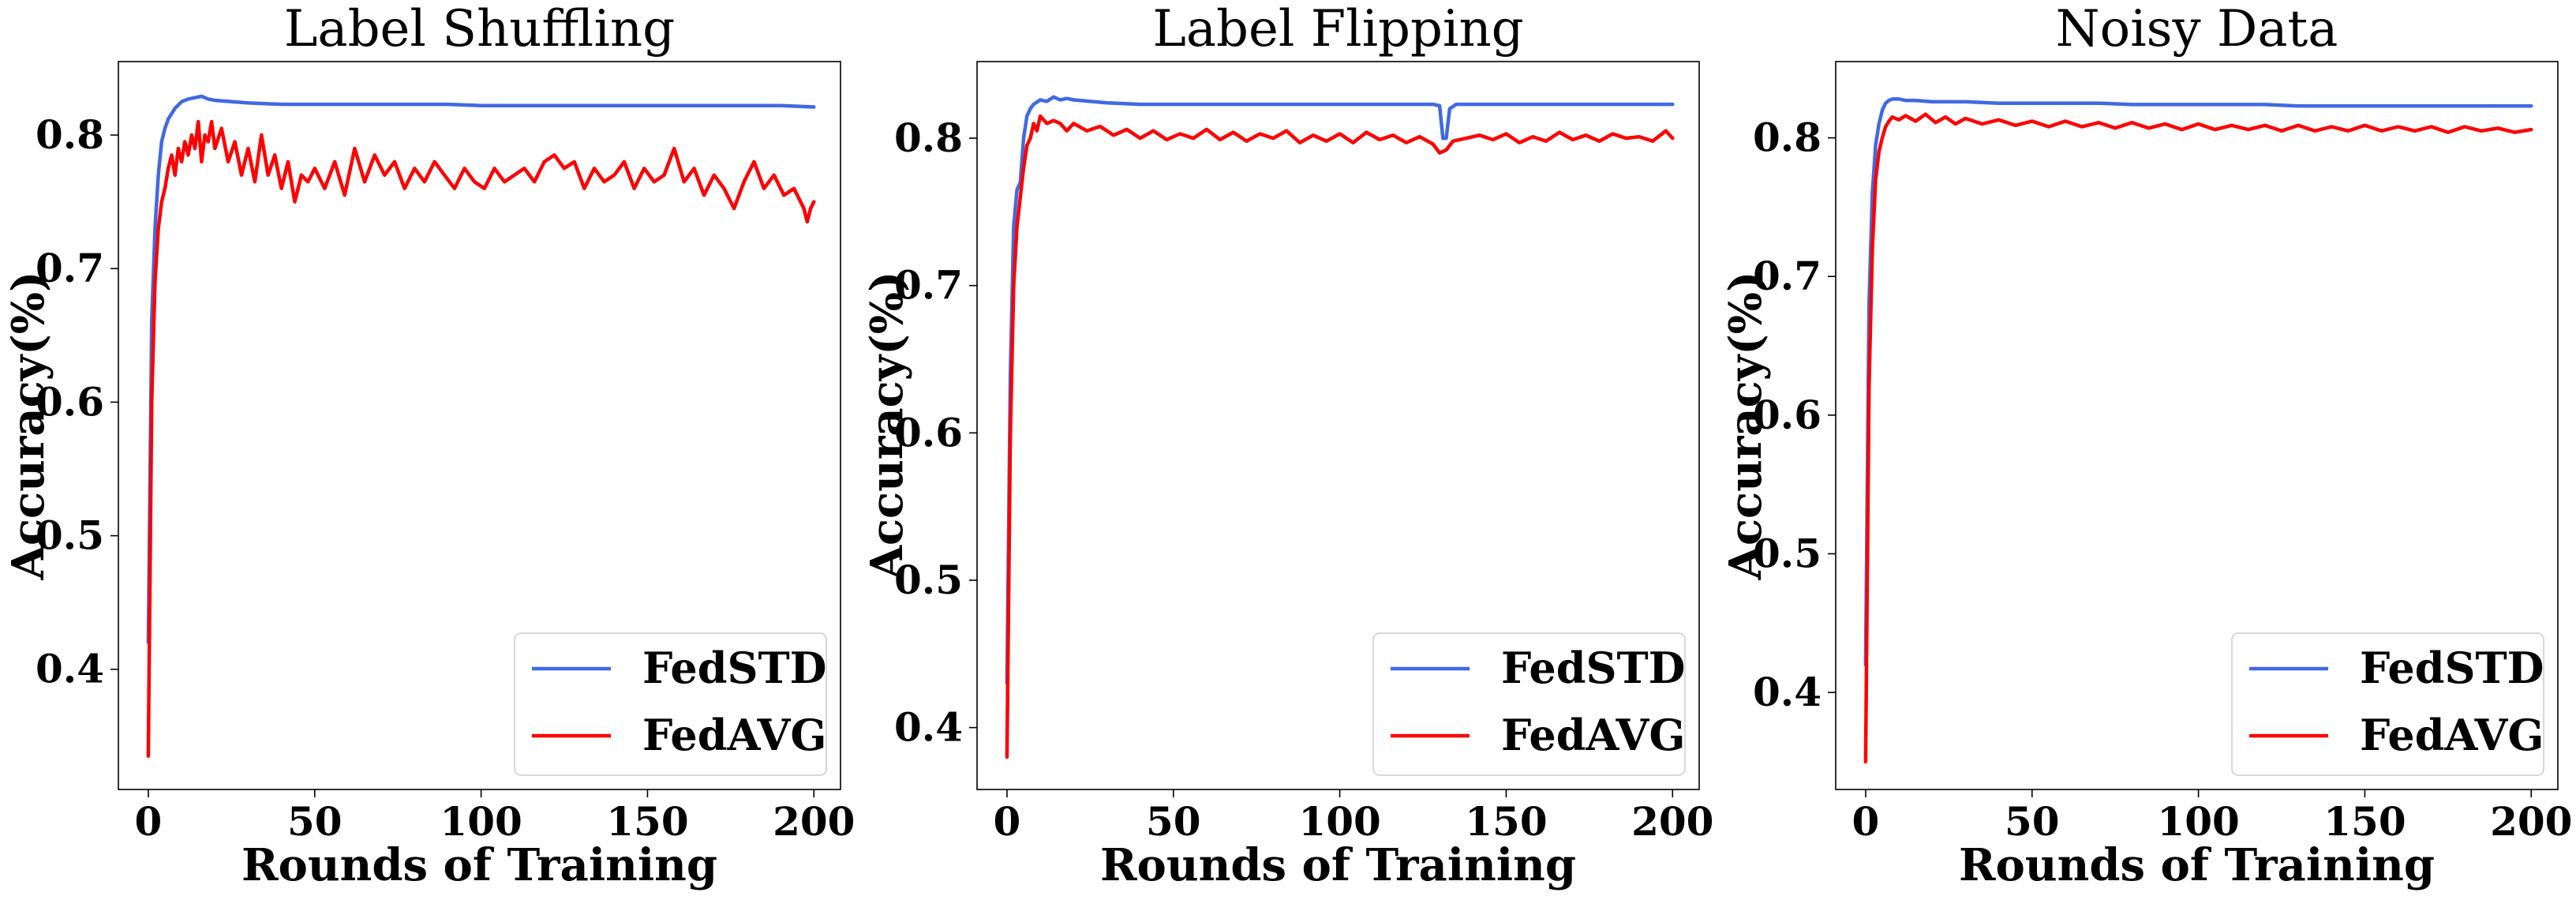 Image resolution: width=2576 pixels, height=900 pixels. What do you see at coordinates (1337, 29) in the screenshot?
I see `chart-title: Label Flipping` at bounding box center [1337, 29].